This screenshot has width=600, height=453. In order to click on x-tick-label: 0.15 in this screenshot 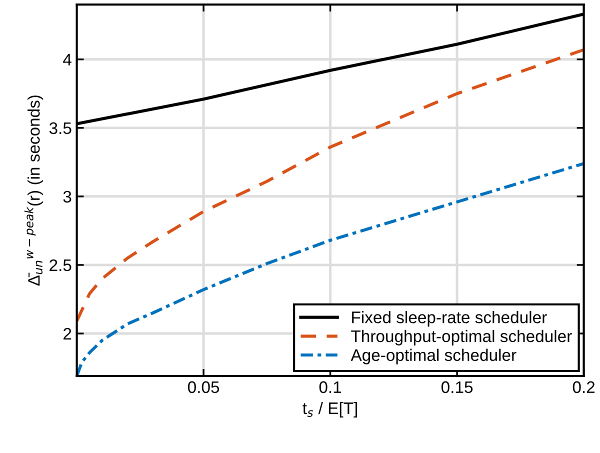, I will do `click(457, 387)`.